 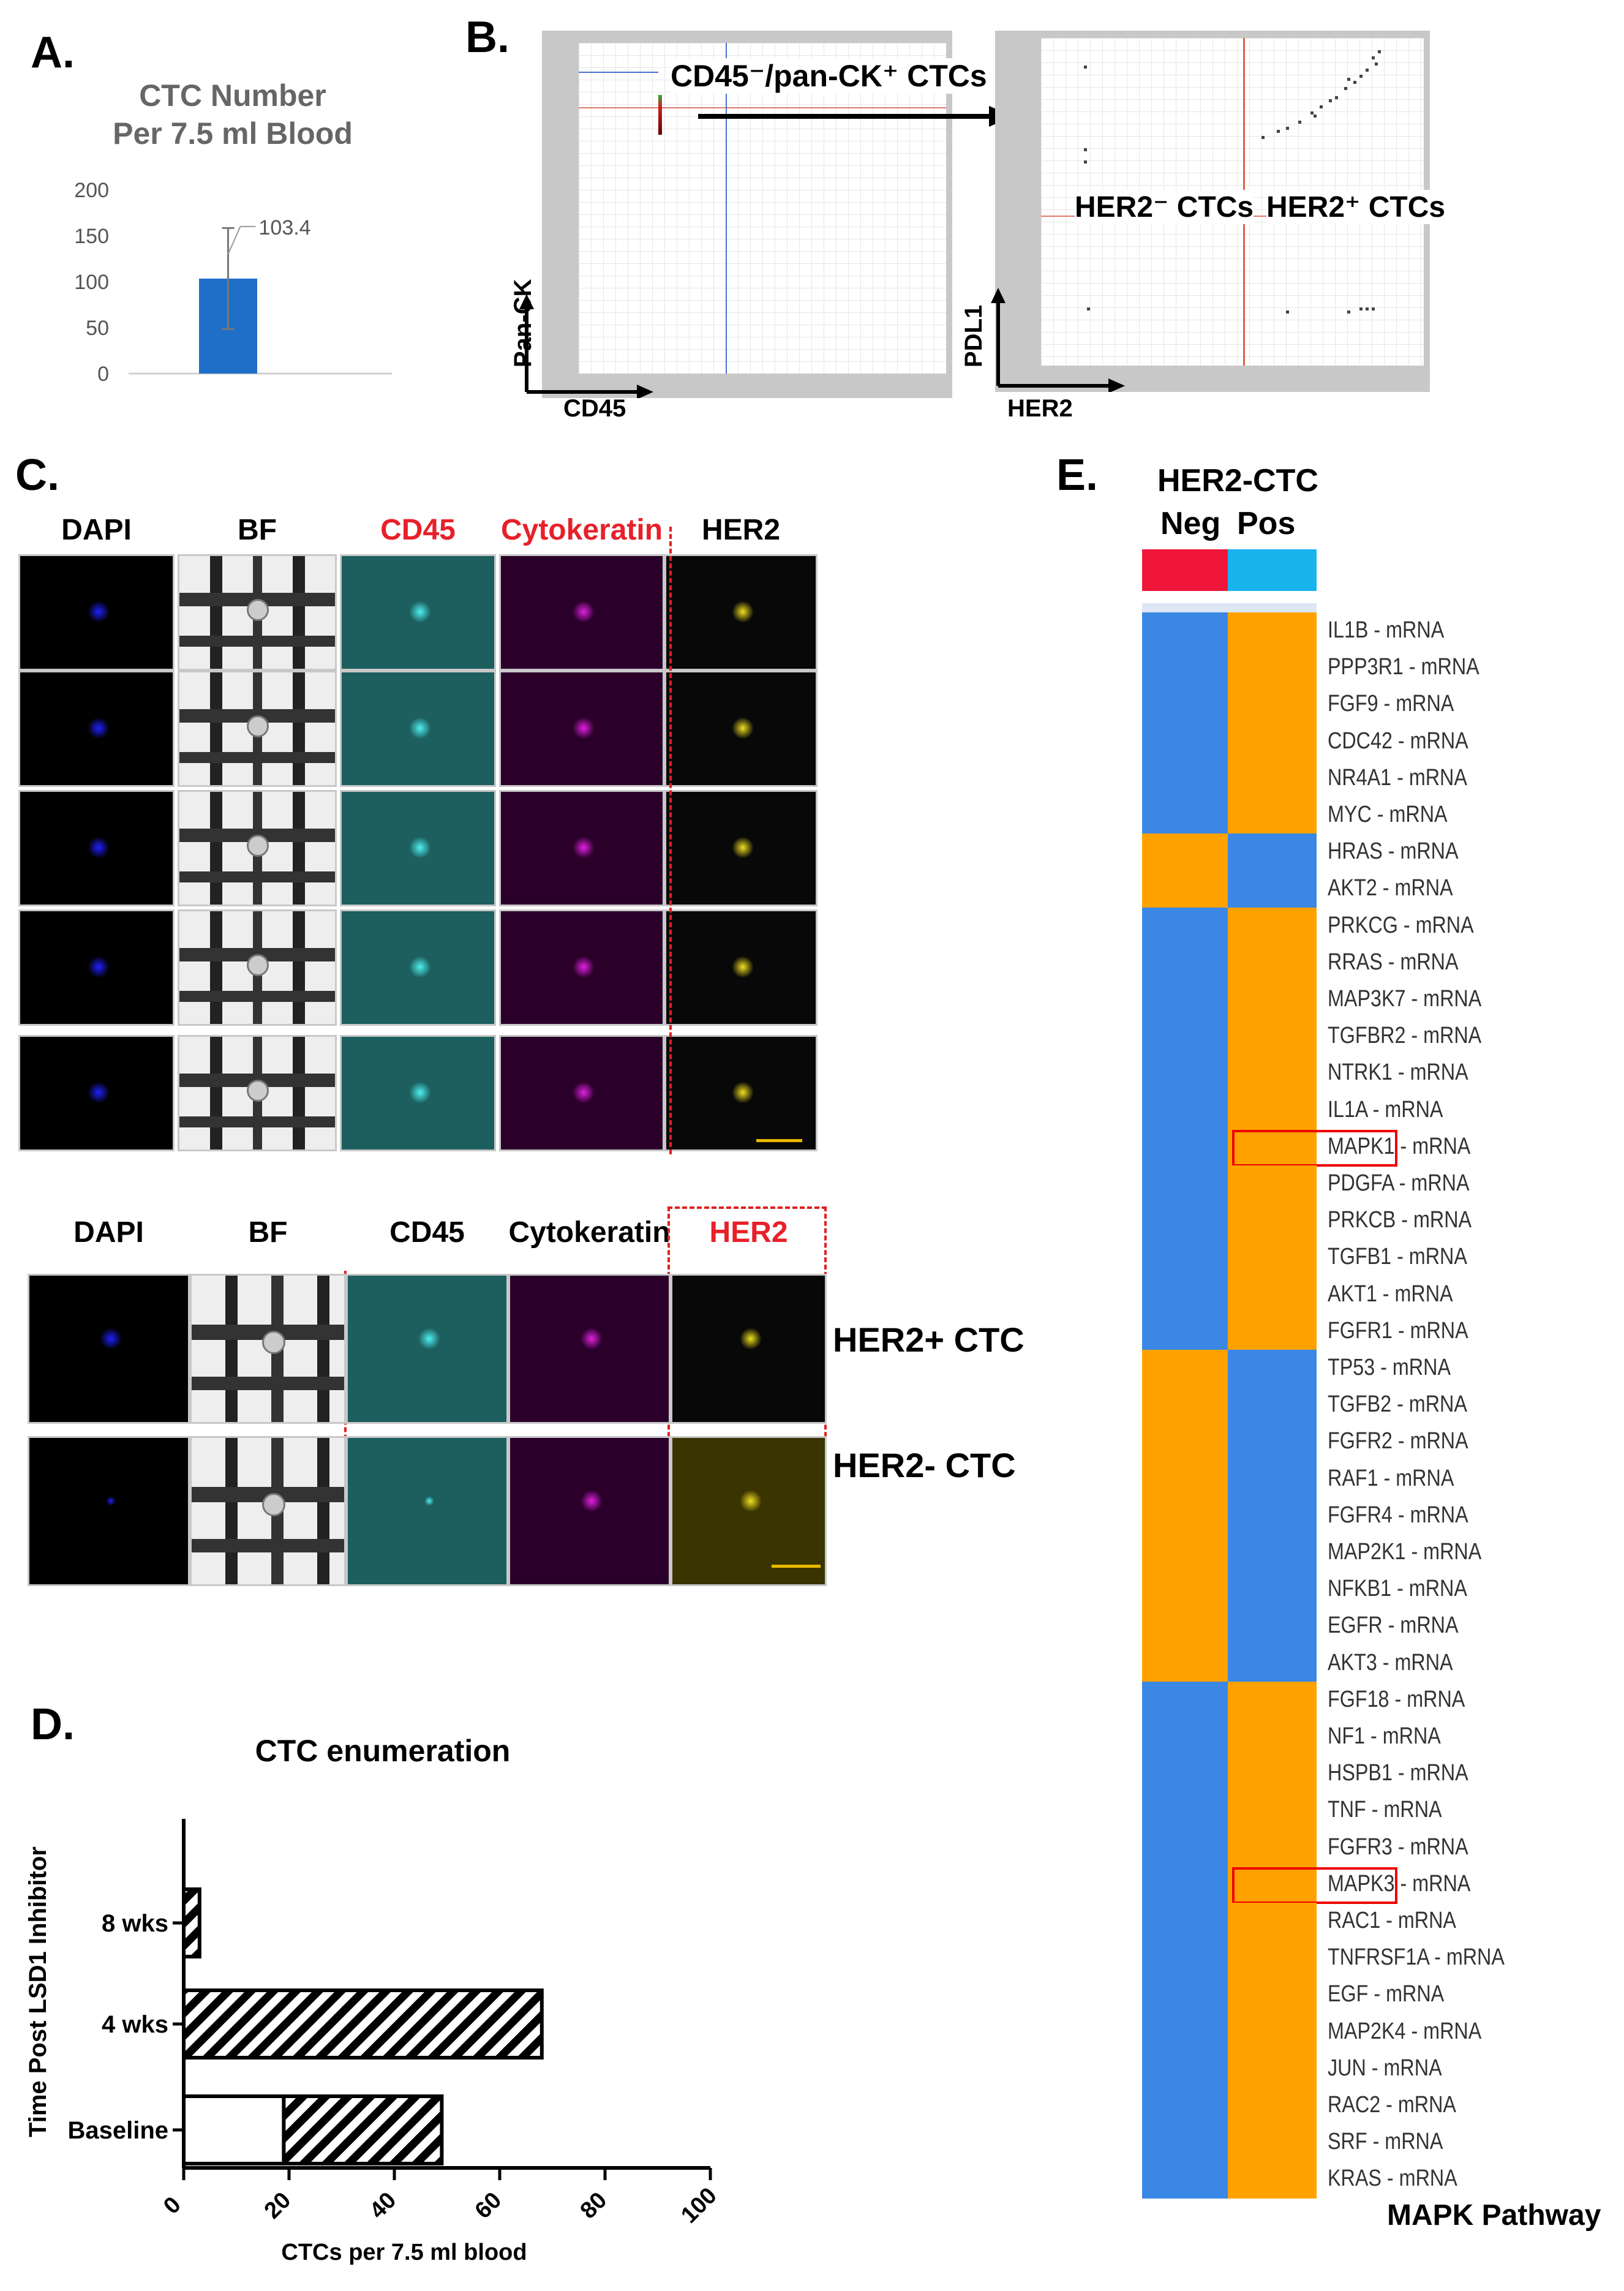 I want to click on gene-label: FGFR3 - mRNA, so click(x=1398, y=1847).